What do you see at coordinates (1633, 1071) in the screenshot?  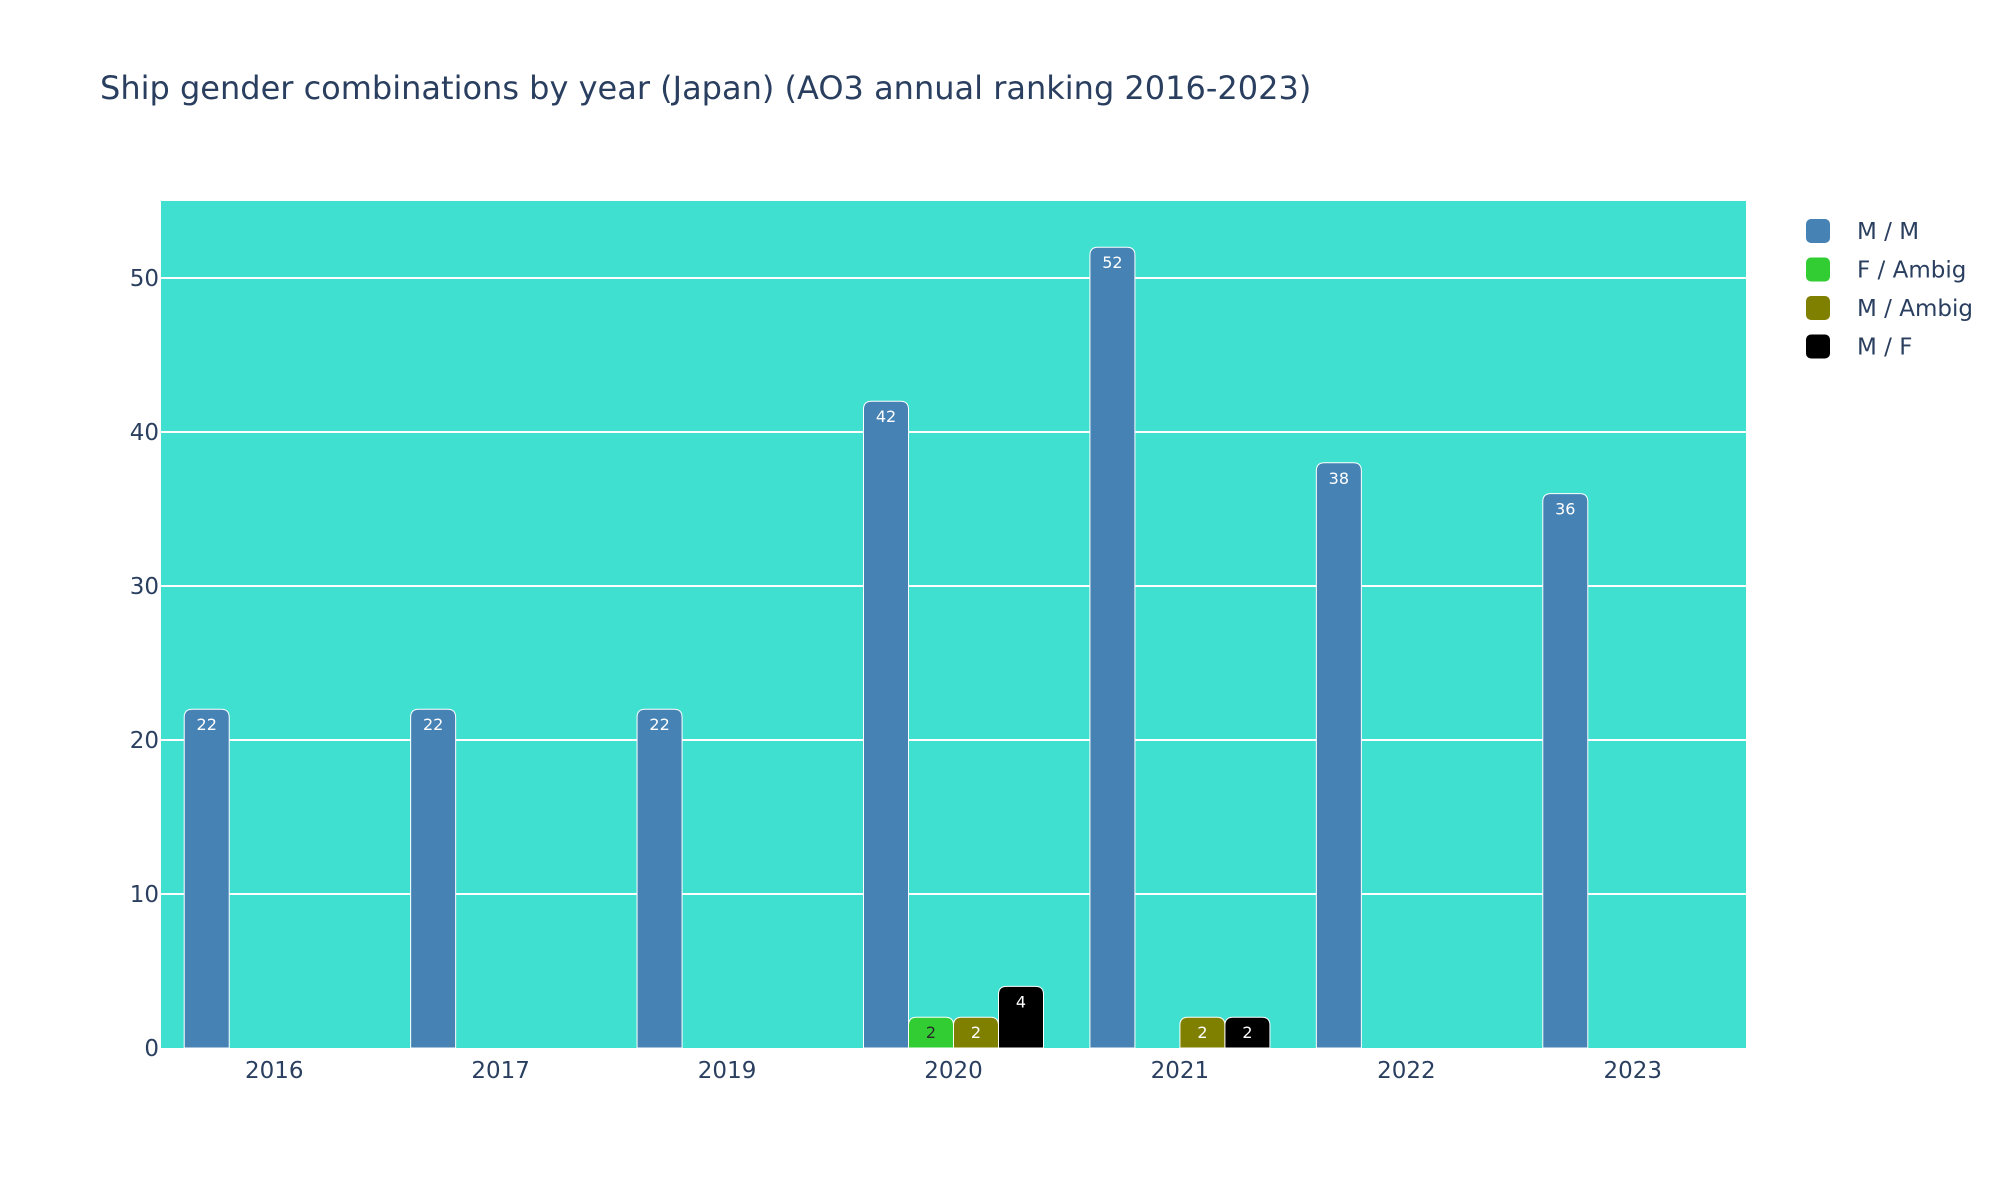 I see `x-tick-label: 2023` at bounding box center [1633, 1071].